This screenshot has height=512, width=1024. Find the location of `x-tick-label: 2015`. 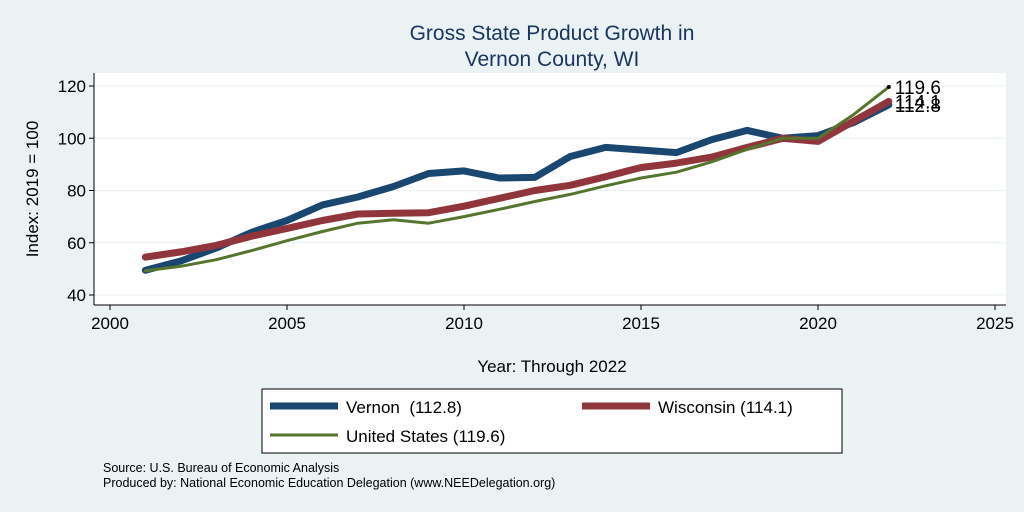

x-tick-label: 2015 is located at coordinates (641, 323).